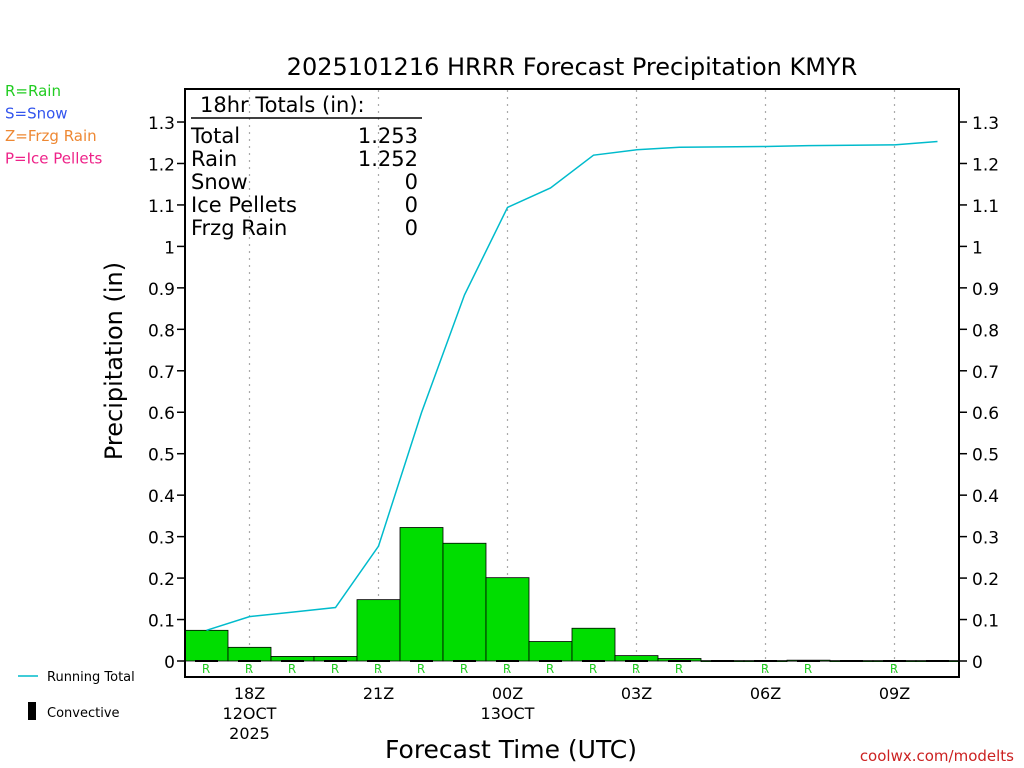 Image resolution: width=1024 pixels, height=768 pixels. What do you see at coordinates (388, 159) in the screenshot?
I see `totals-row-value: 1.252` at bounding box center [388, 159].